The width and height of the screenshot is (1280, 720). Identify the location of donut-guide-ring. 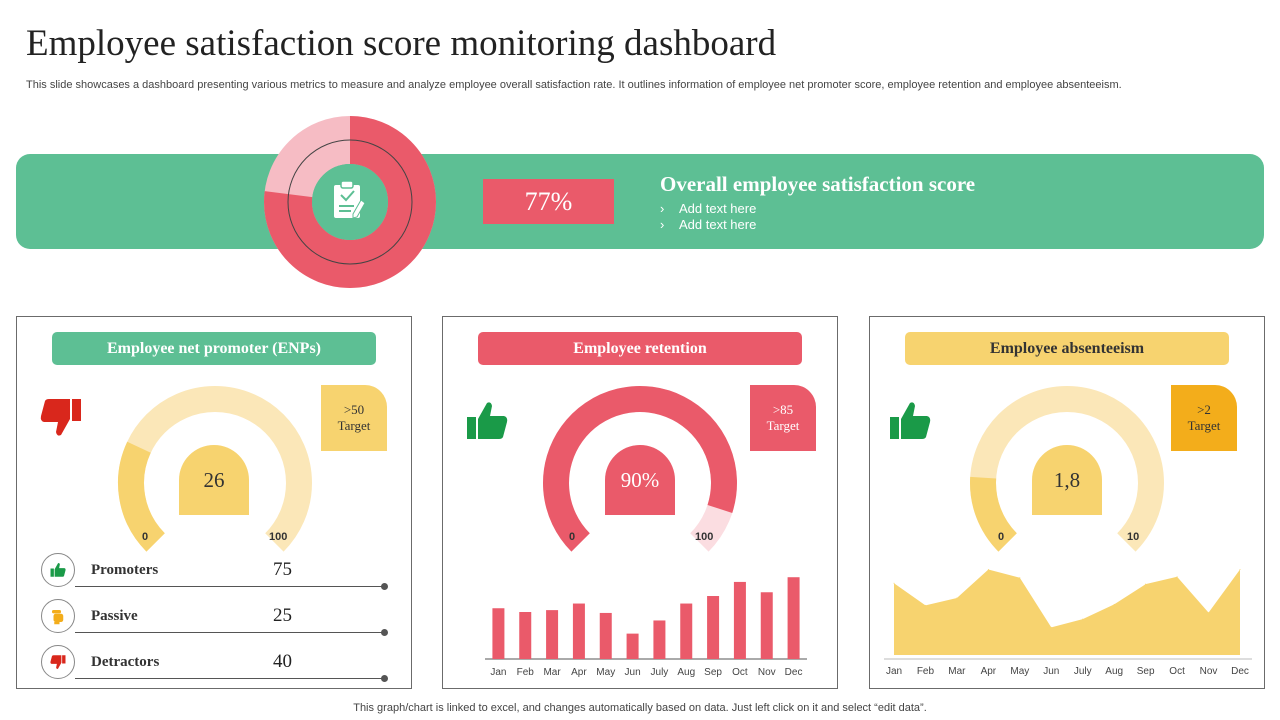
(350, 202).